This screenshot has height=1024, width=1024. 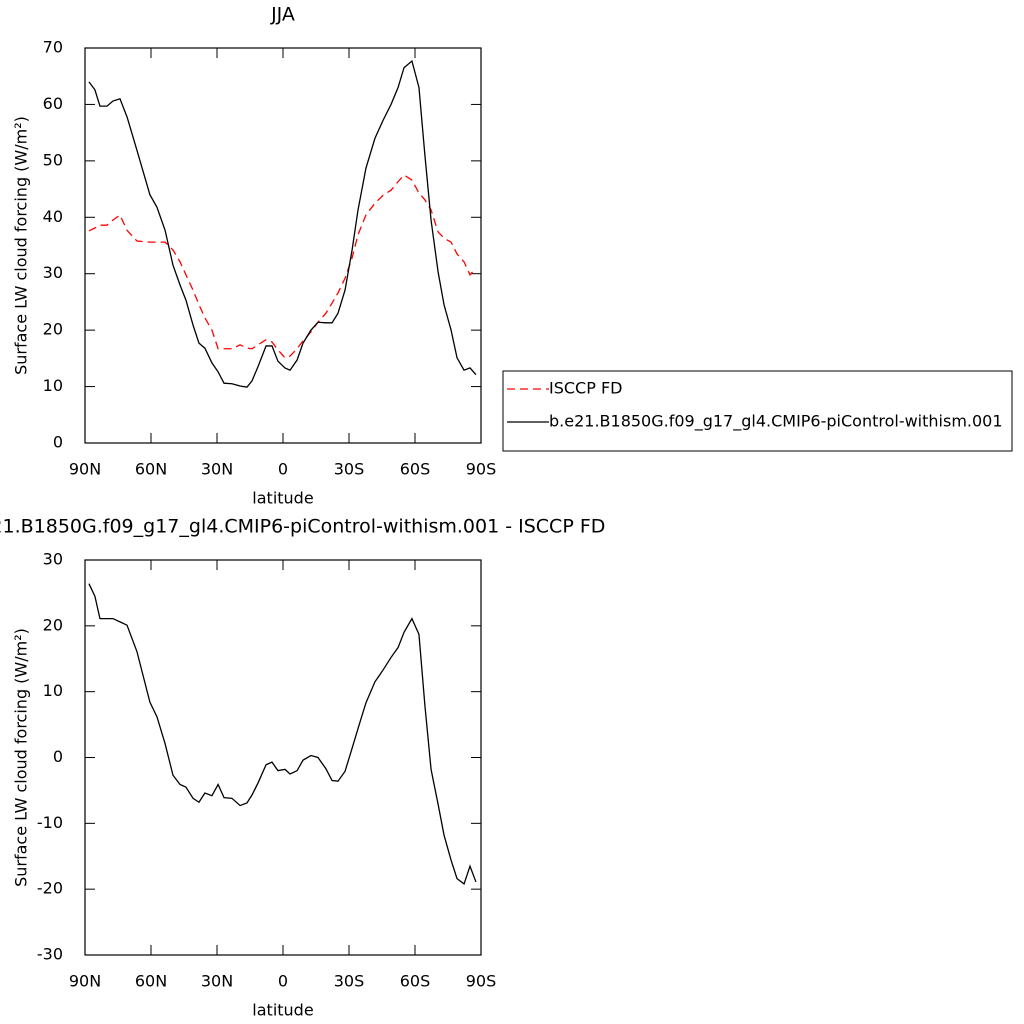 What do you see at coordinates (53, 159) in the screenshot?
I see `y-tick-label: 50` at bounding box center [53, 159].